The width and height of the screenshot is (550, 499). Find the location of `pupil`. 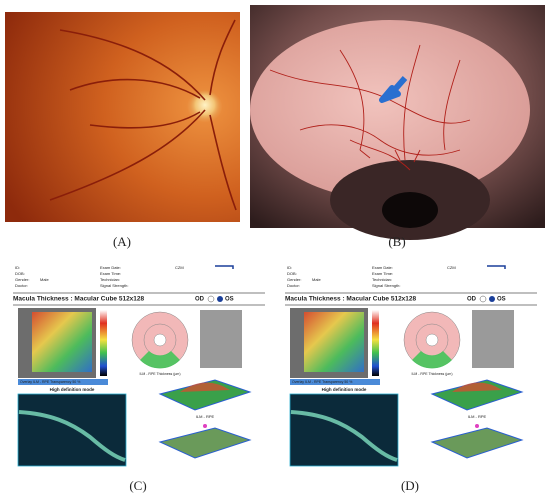

pupil is located at coordinates (410, 210).